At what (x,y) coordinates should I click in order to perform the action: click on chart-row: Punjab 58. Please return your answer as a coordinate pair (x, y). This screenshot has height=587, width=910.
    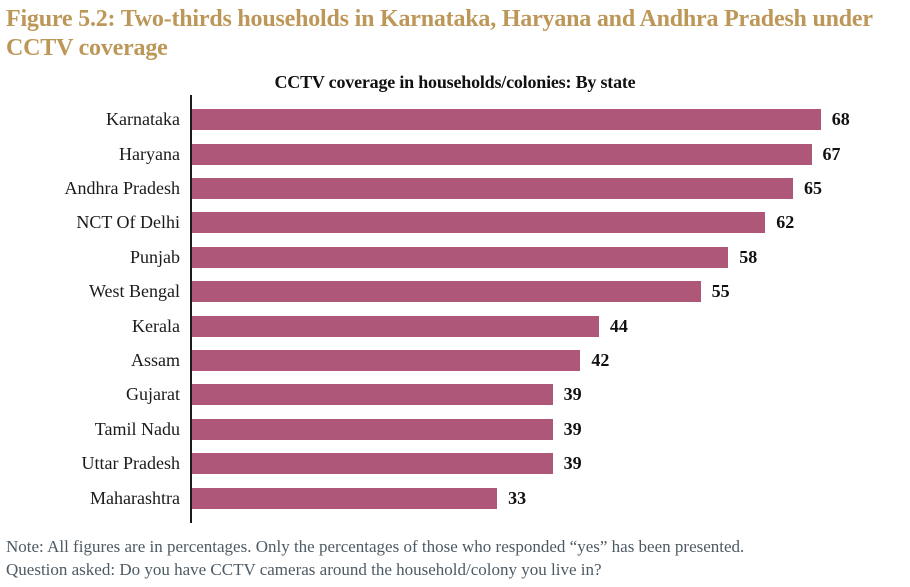
    Looking at the image, I should click on (455, 257).